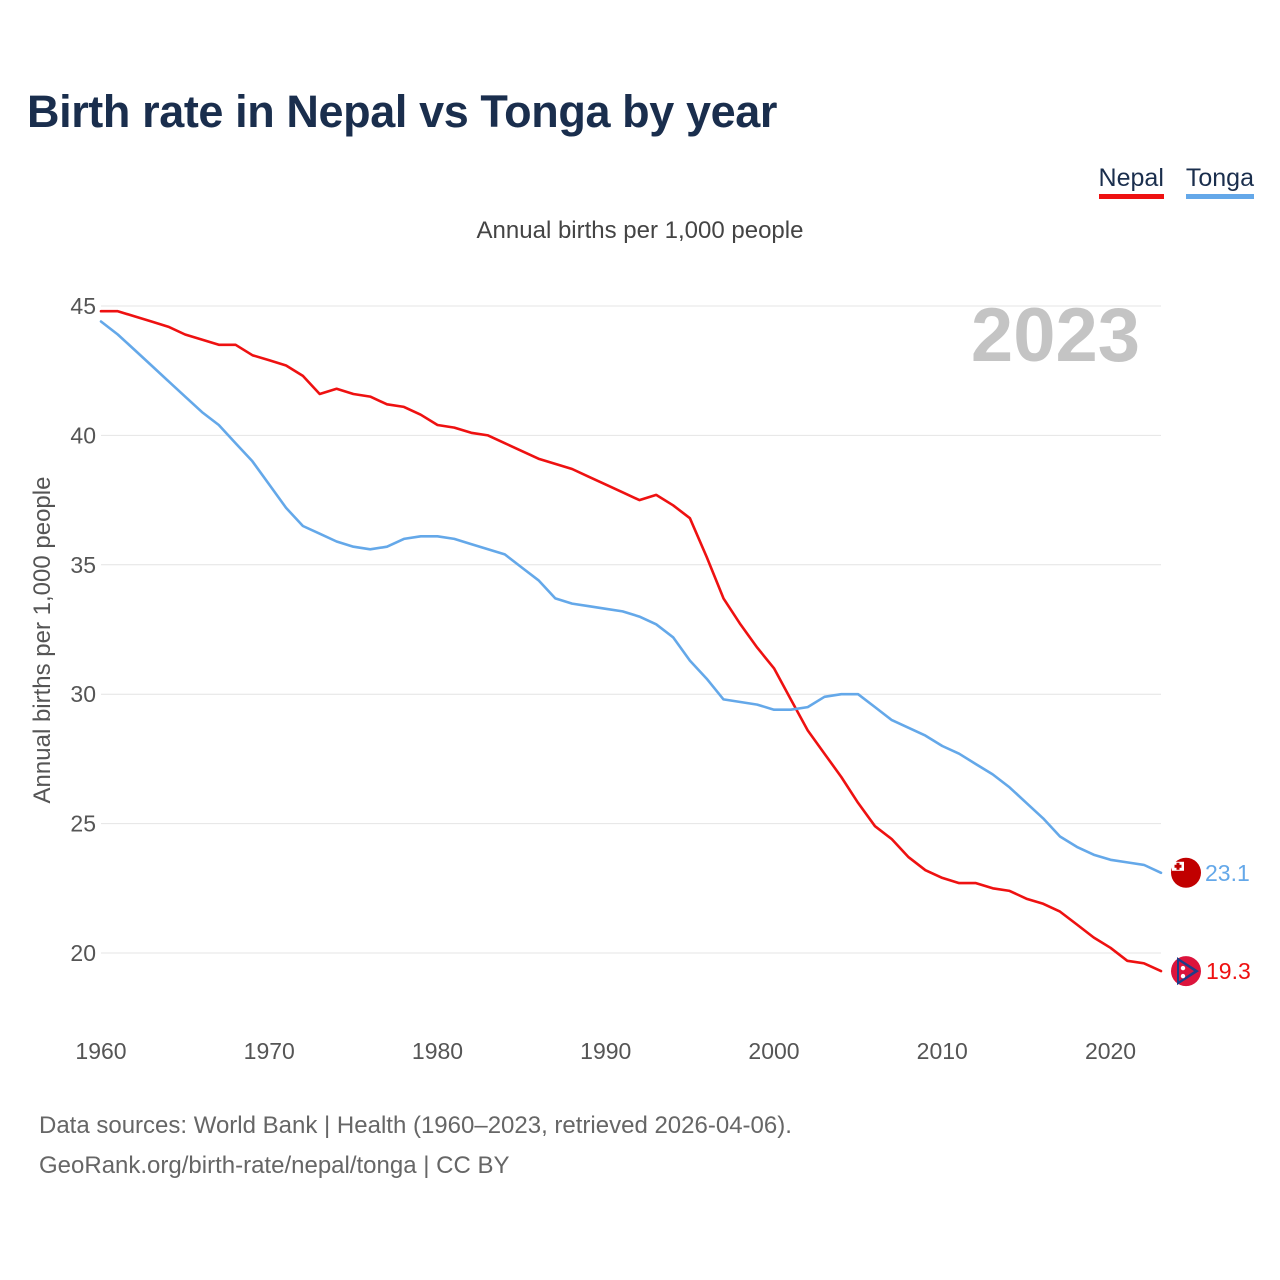 This screenshot has height=1280, width=1280. Describe the element at coordinates (402, 111) in the screenshot. I see `chart-title: Birth rate in Nepal vs Tonga by year` at that location.